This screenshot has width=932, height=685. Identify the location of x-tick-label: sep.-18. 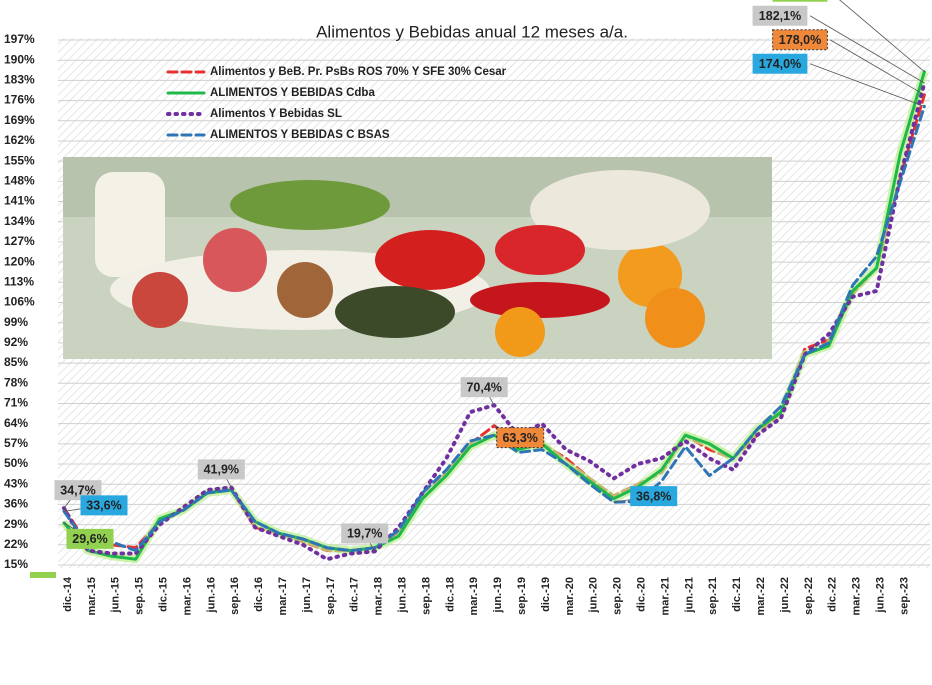
(426, 596).